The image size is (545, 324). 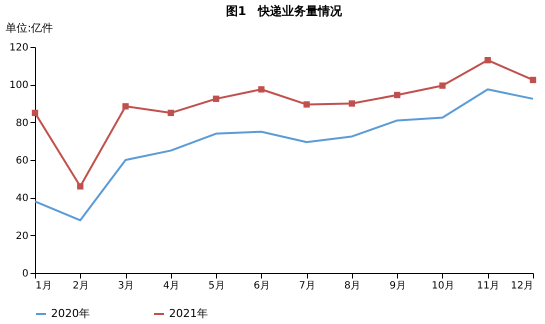 I want to click on y-tick-label: 100, so click(x=18, y=86).